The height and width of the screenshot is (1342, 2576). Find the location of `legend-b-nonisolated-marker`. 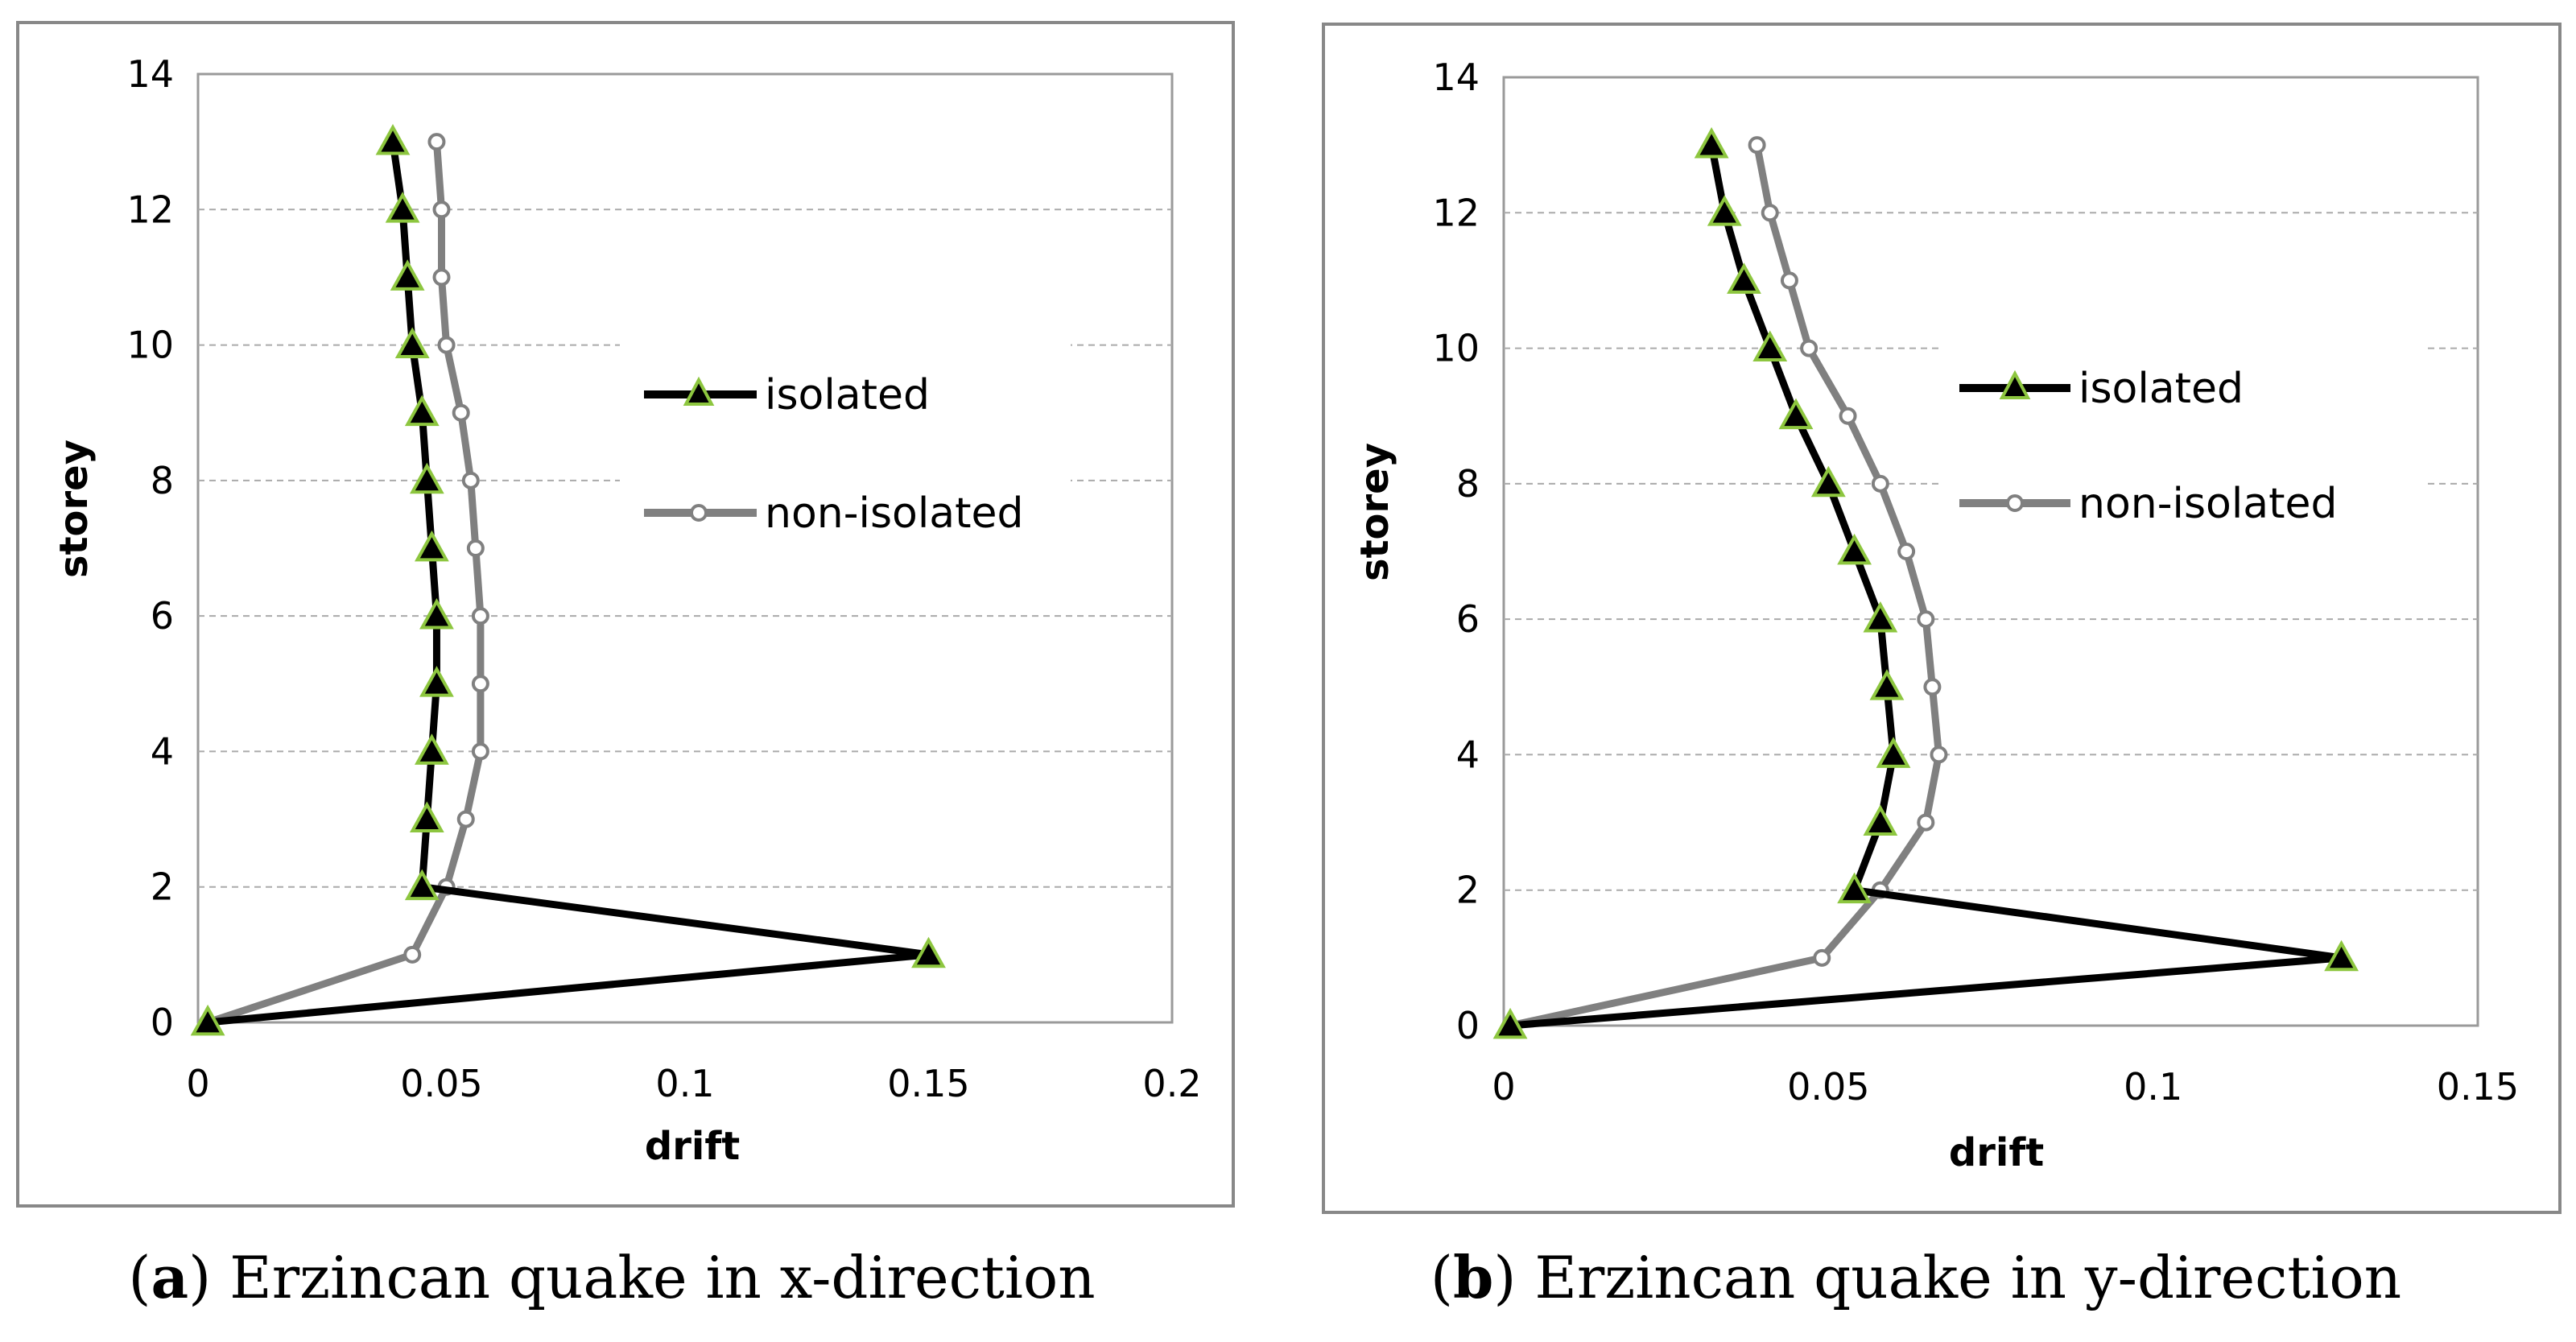

legend-b-nonisolated-marker is located at coordinates (2015, 503).